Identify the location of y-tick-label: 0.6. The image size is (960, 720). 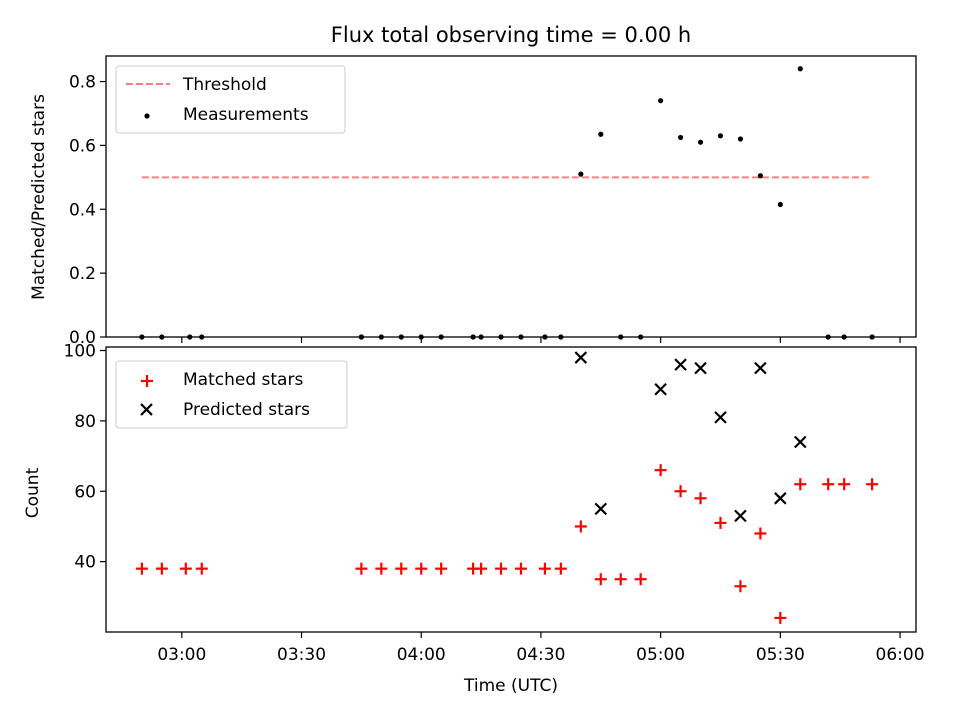
(82, 146).